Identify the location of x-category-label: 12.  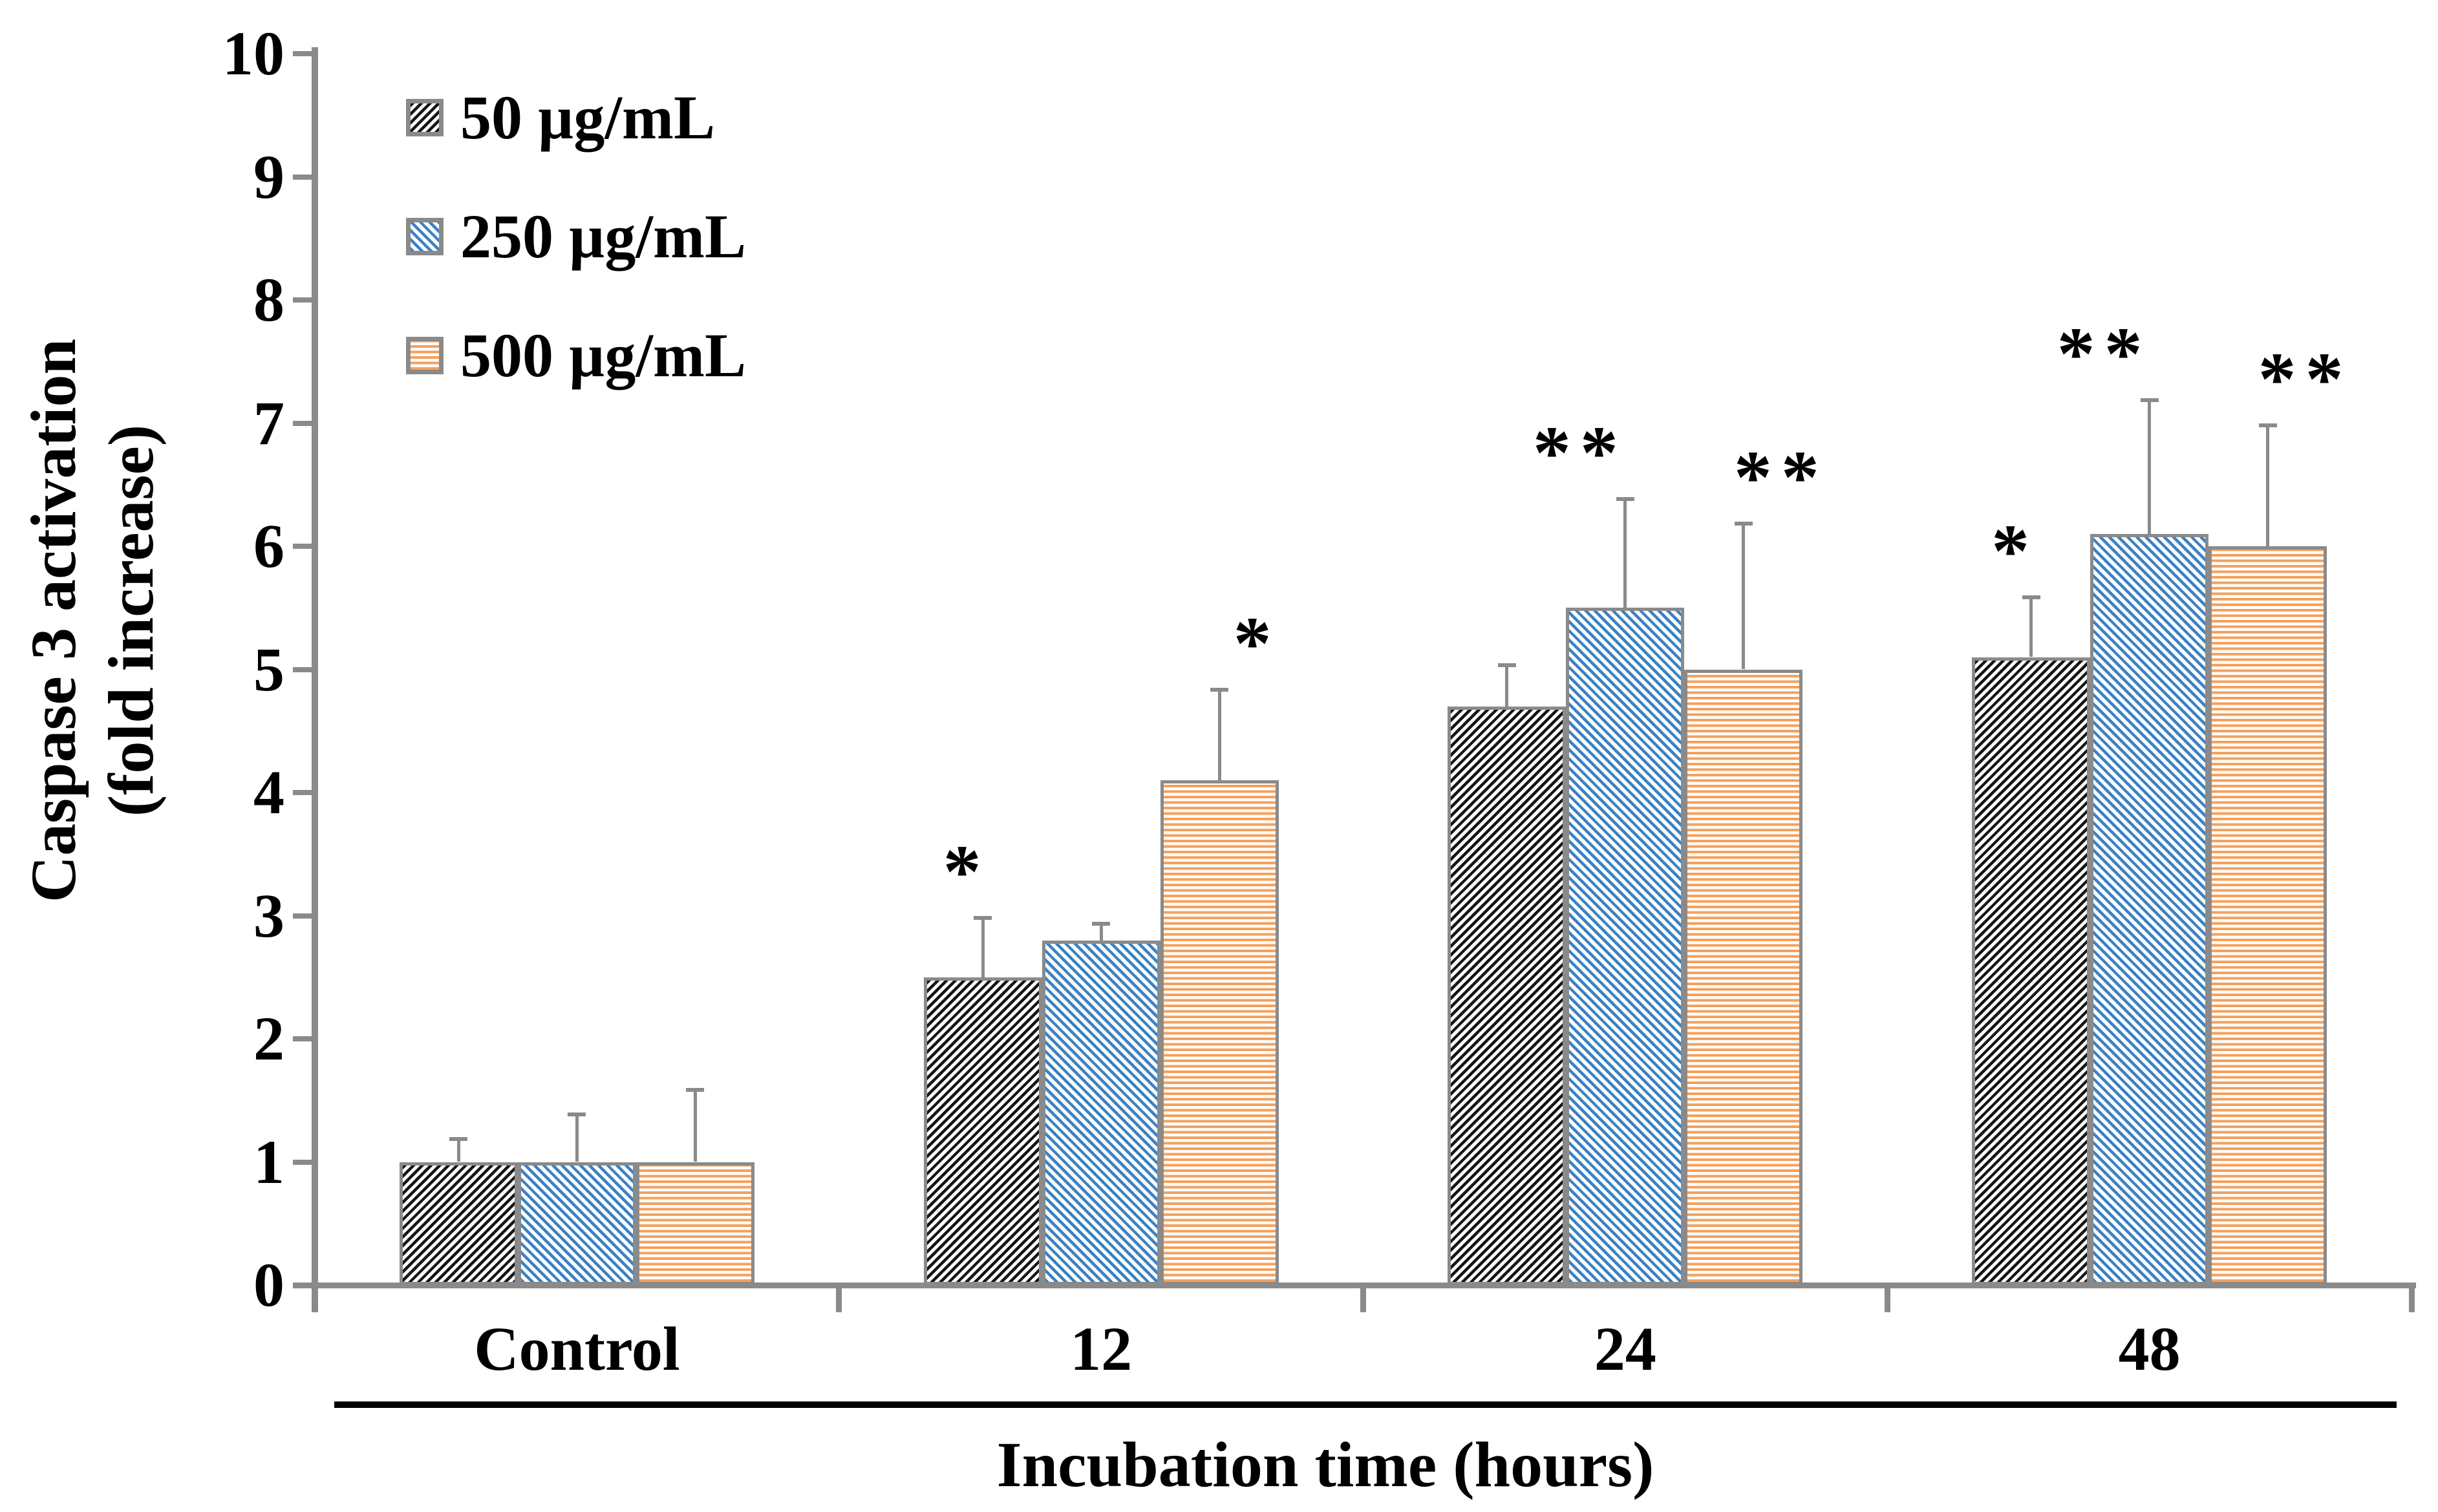
(1101, 1348).